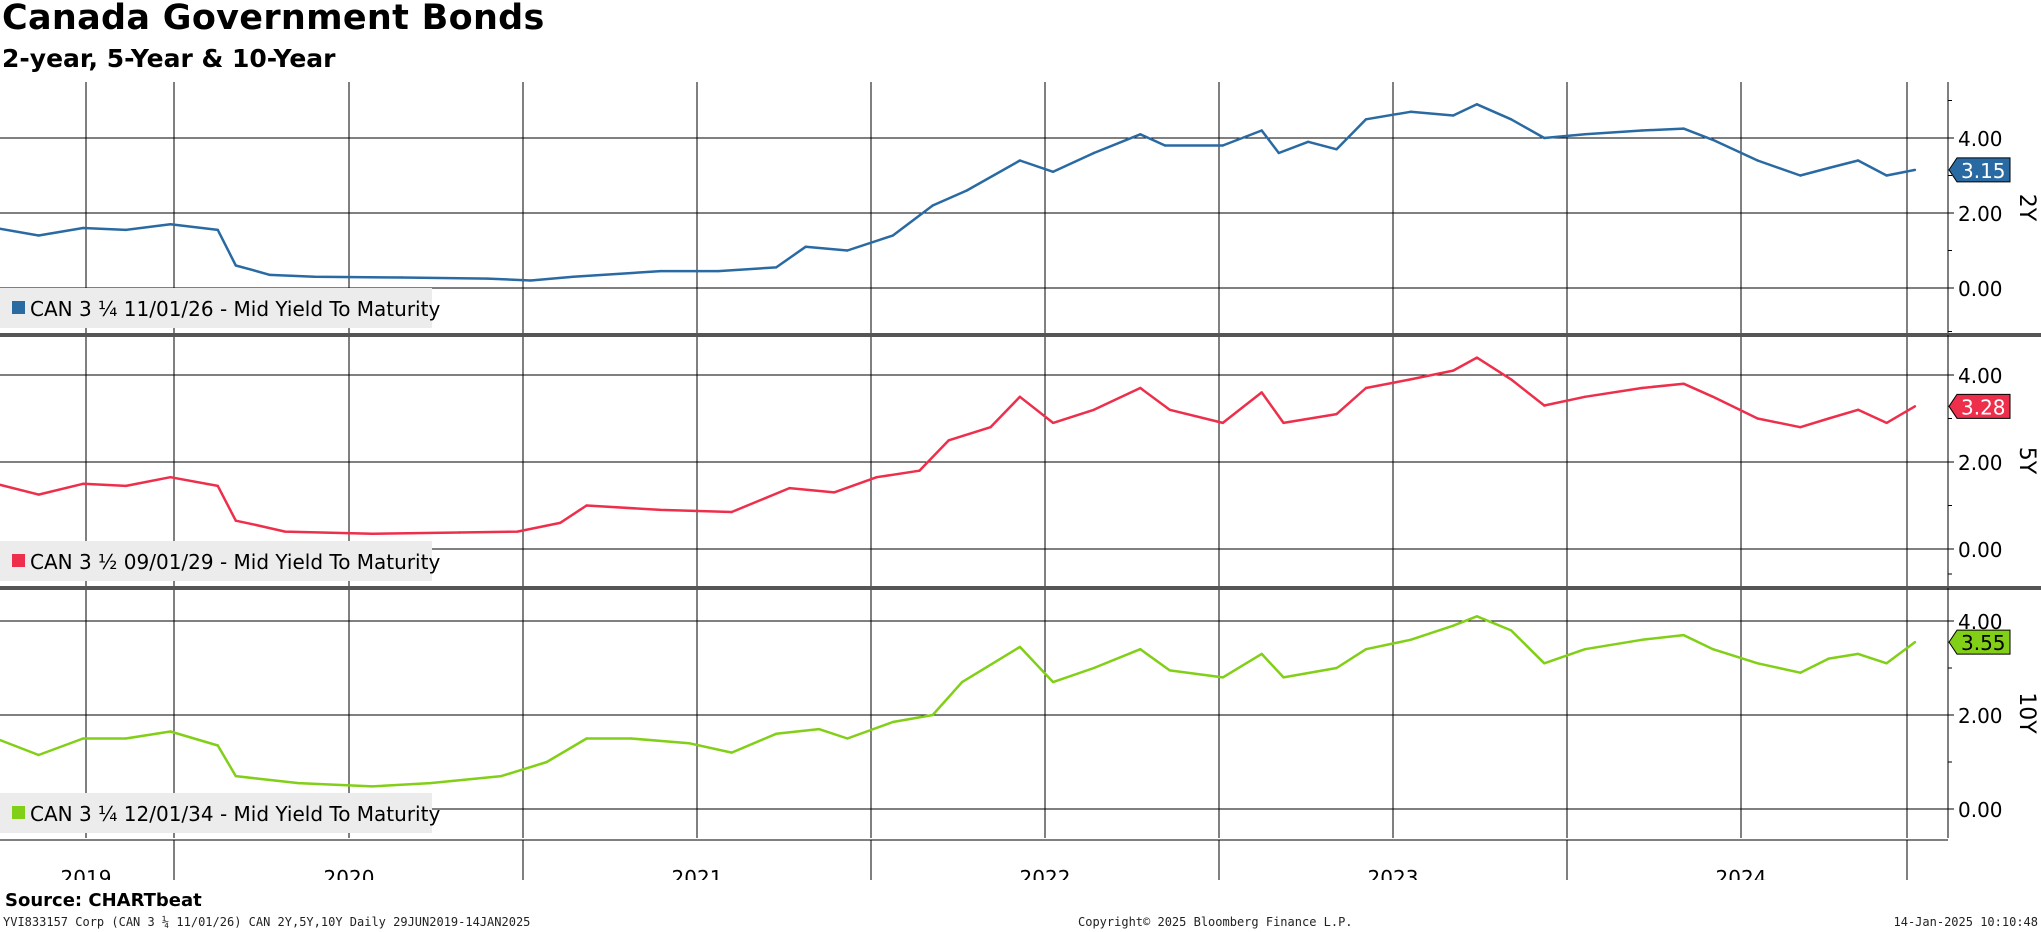 The image size is (2041, 932). What do you see at coordinates (1983, 407) in the screenshot?
I see `last-value-label: 3.28` at bounding box center [1983, 407].